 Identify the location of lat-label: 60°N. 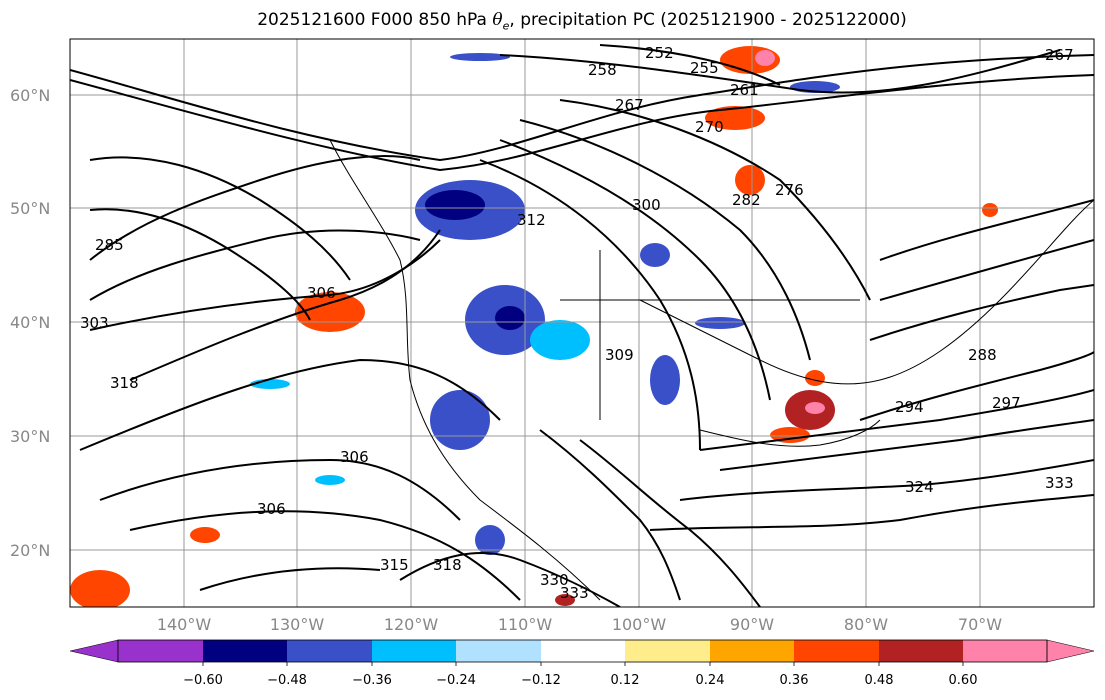
(30, 95).